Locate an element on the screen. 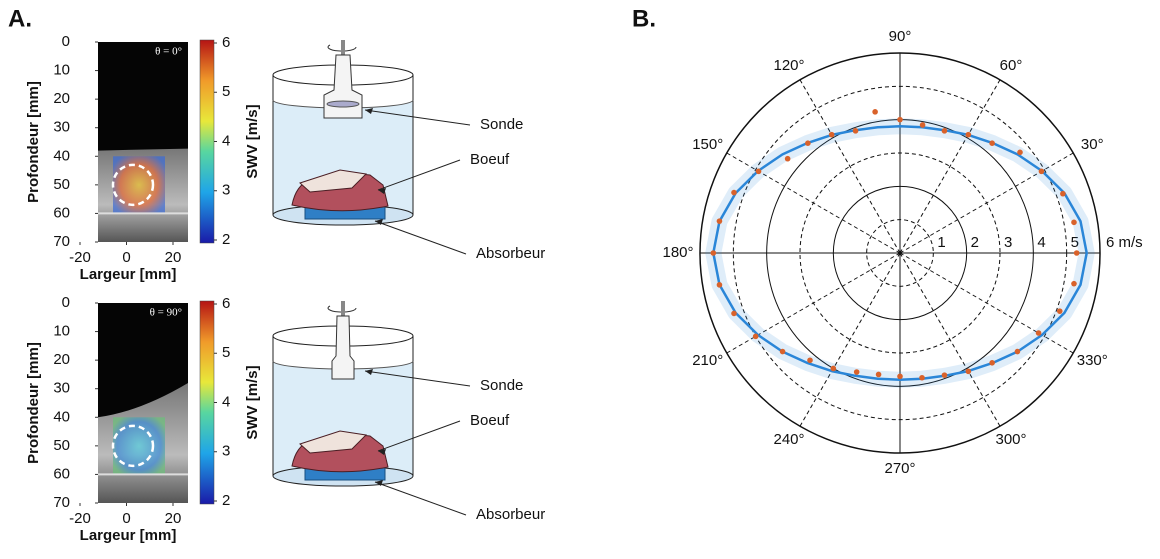 This screenshot has width=1160, height=559. angle-tick-label: 210° is located at coordinates (707, 360).